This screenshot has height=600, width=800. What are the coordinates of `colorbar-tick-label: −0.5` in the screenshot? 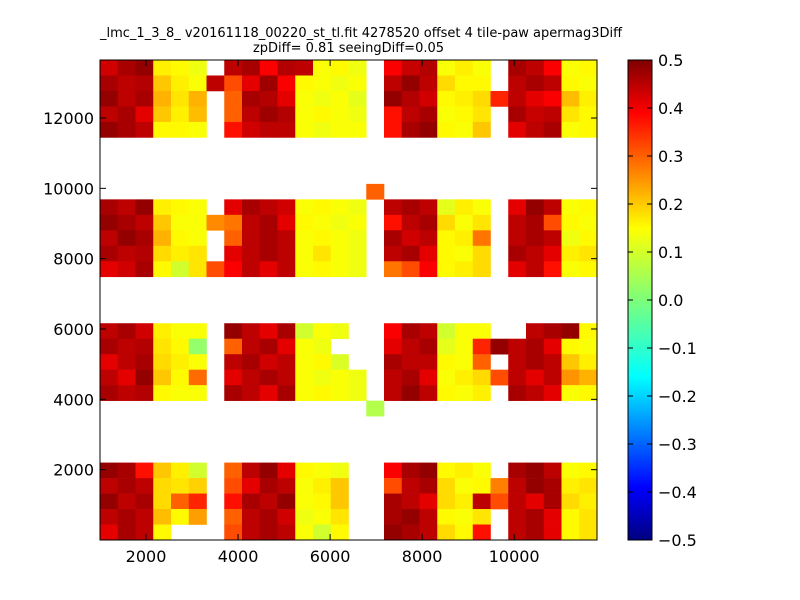 It's located at (677, 540).